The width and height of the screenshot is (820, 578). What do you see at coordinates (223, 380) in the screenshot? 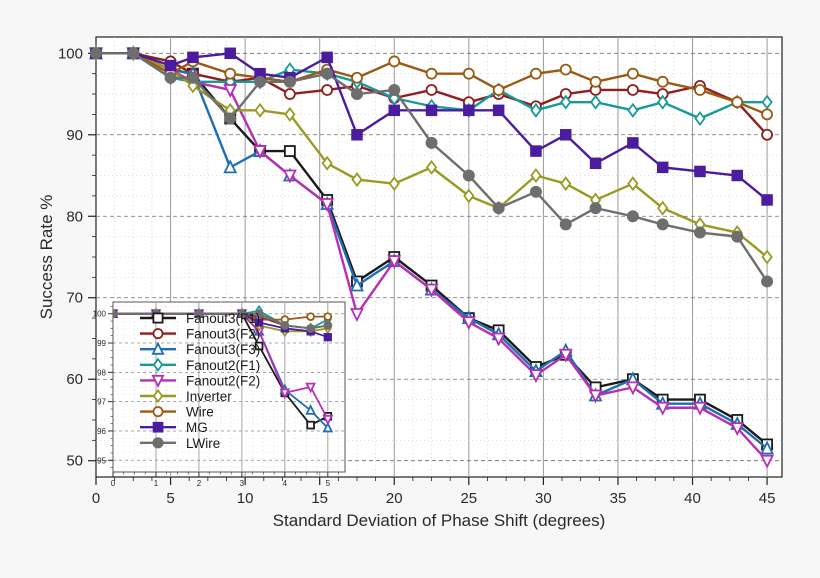
I see `legend-label: Fanout2(F2)` at bounding box center [223, 380].